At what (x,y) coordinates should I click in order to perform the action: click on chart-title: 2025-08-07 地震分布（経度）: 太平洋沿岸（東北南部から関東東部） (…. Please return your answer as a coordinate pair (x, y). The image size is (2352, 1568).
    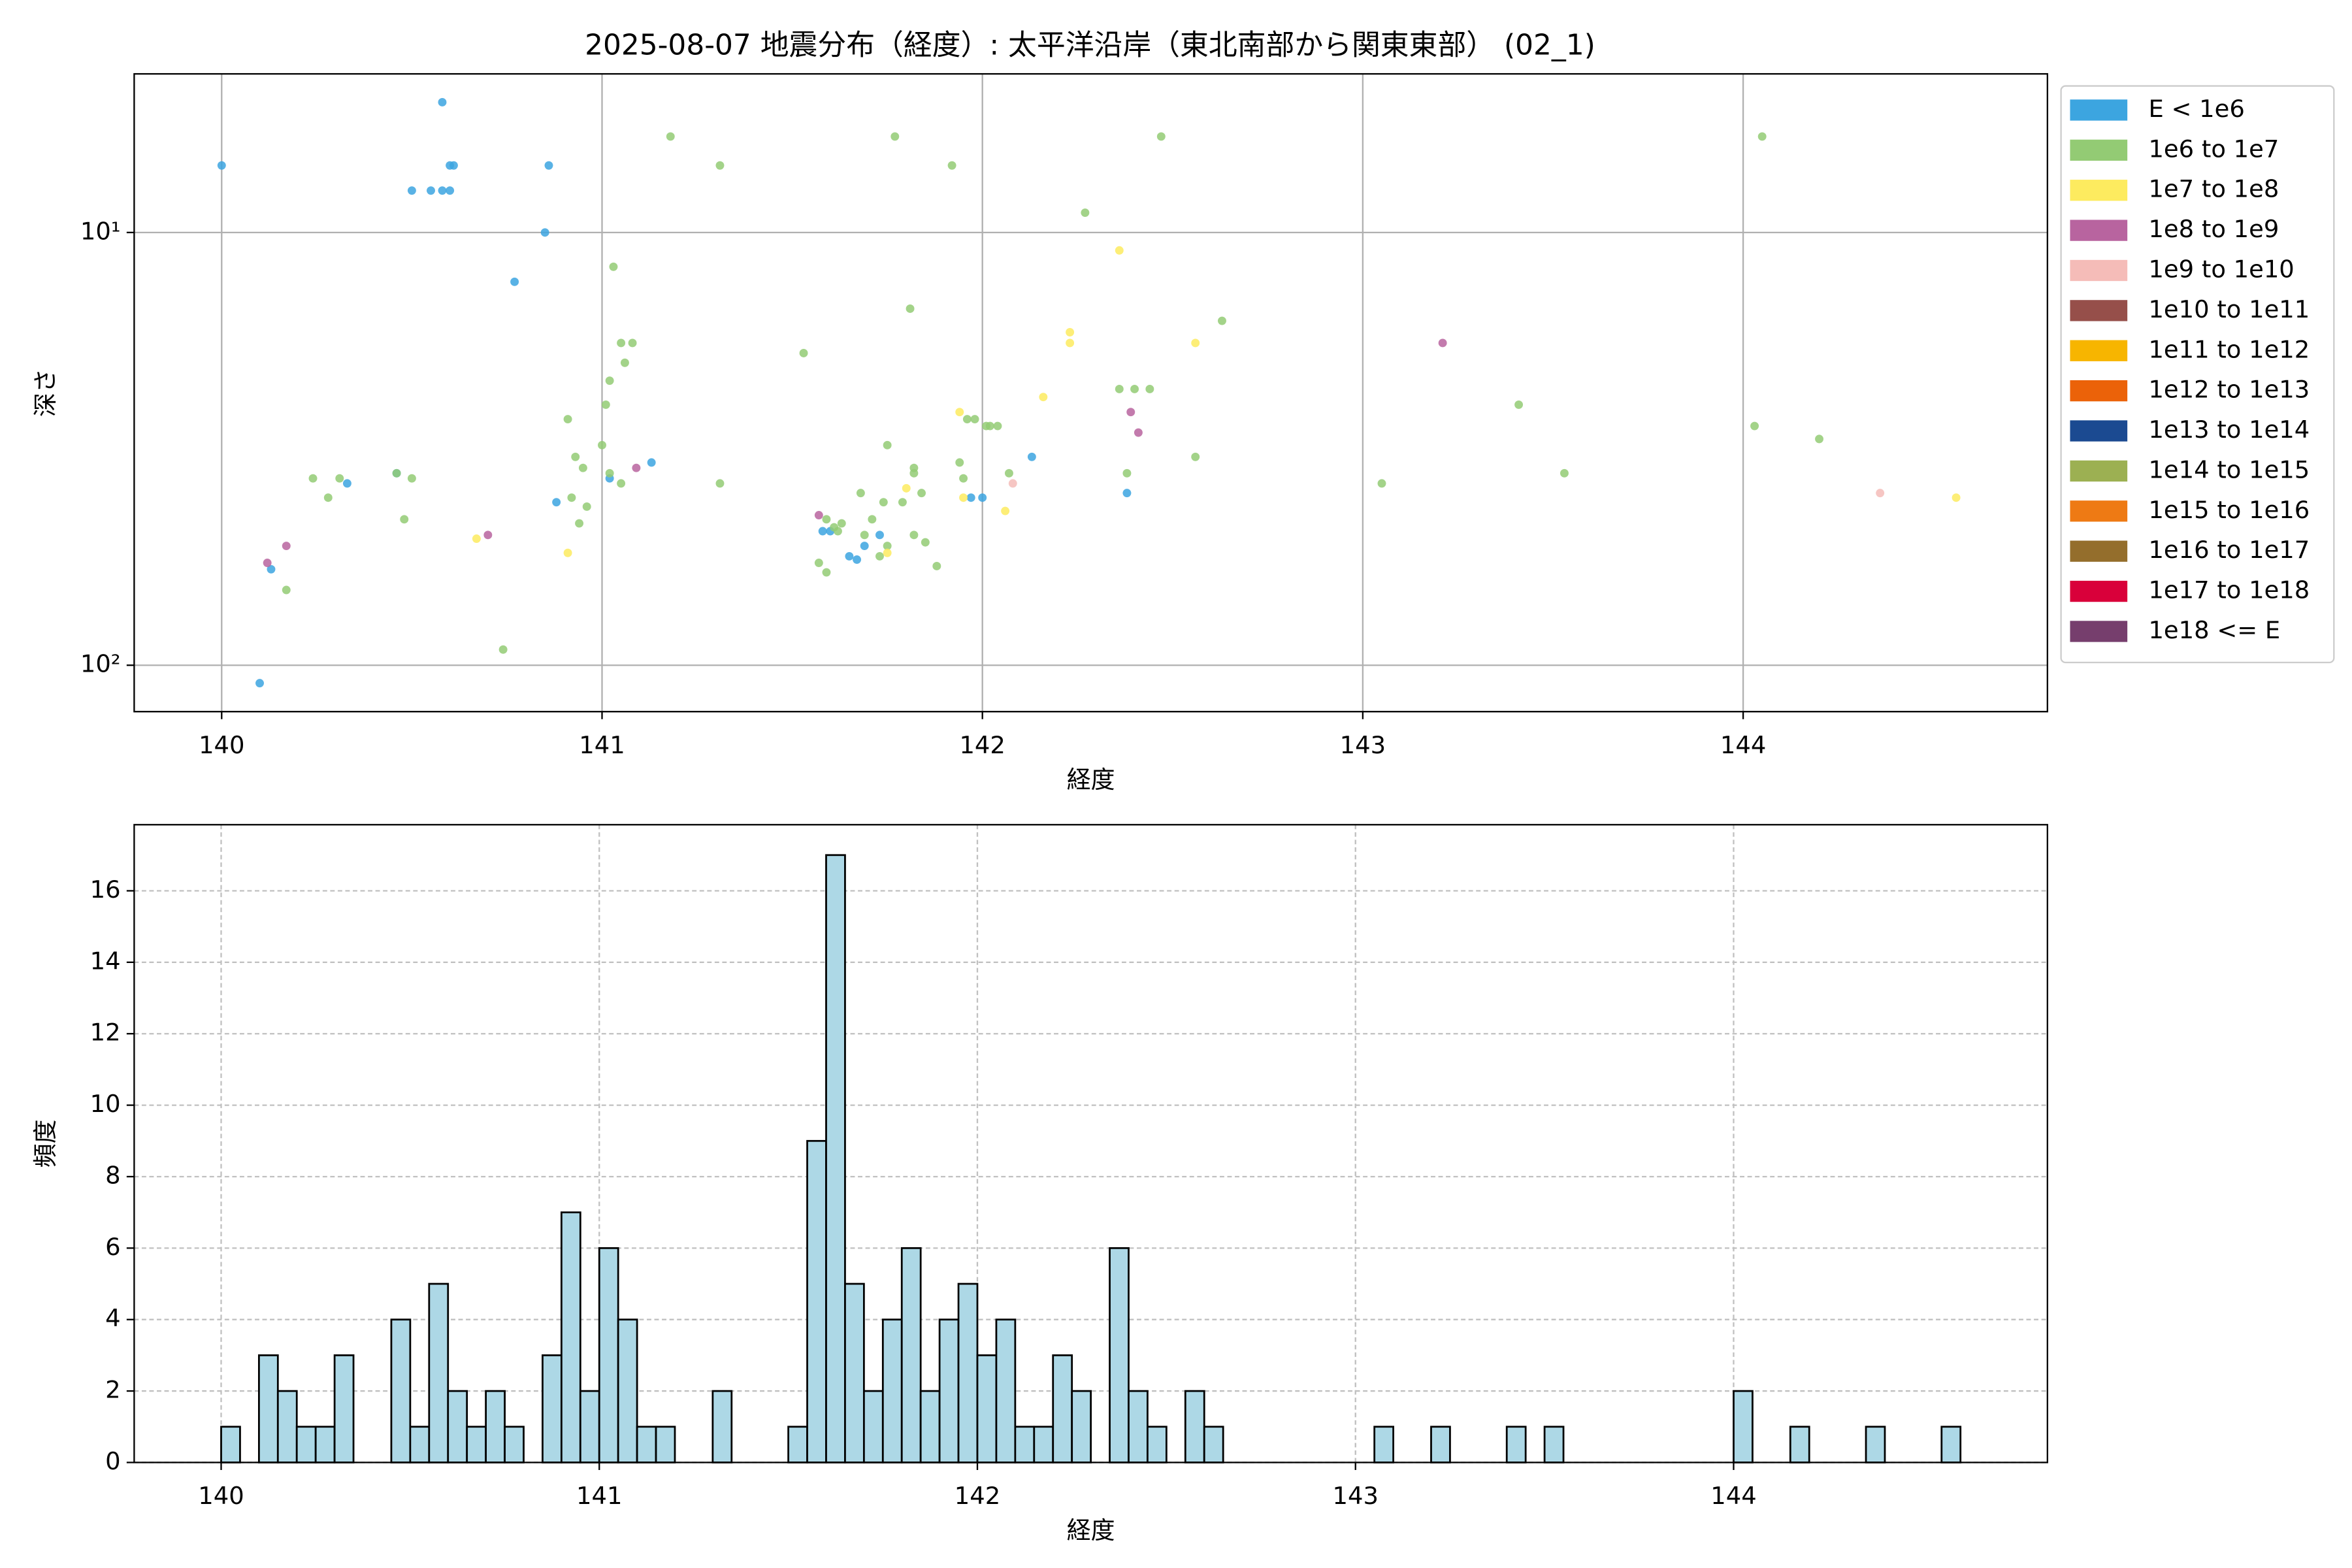
    Looking at the image, I should click on (1090, 45).